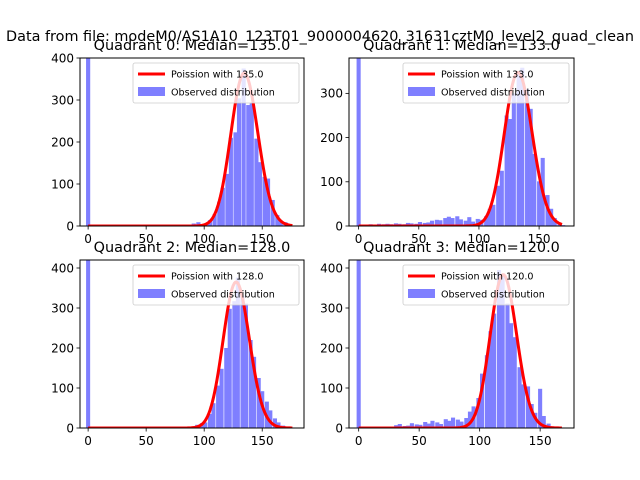 The image size is (640, 480). Describe the element at coordinates (62, 388) in the screenshot. I see `y-tick-label: 100` at that location.